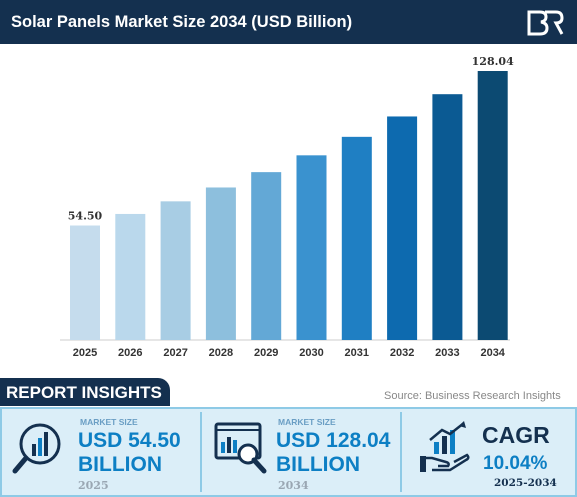  Describe the element at coordinates (85, 353) in the screenshot. I see `x-tick-label: 2025` at that location.